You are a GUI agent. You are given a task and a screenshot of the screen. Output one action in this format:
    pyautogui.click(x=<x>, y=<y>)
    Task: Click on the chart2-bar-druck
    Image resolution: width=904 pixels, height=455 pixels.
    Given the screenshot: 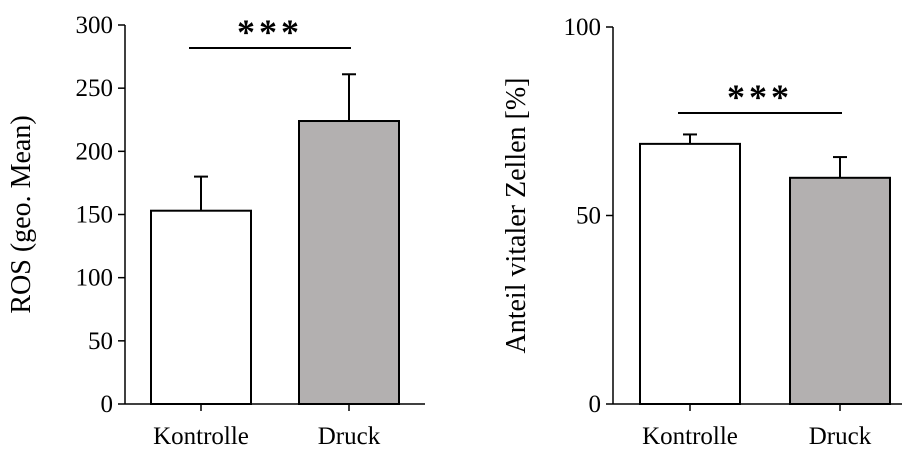 What is the action you would take?
    pyautogui.click(x=840, y=290)
    